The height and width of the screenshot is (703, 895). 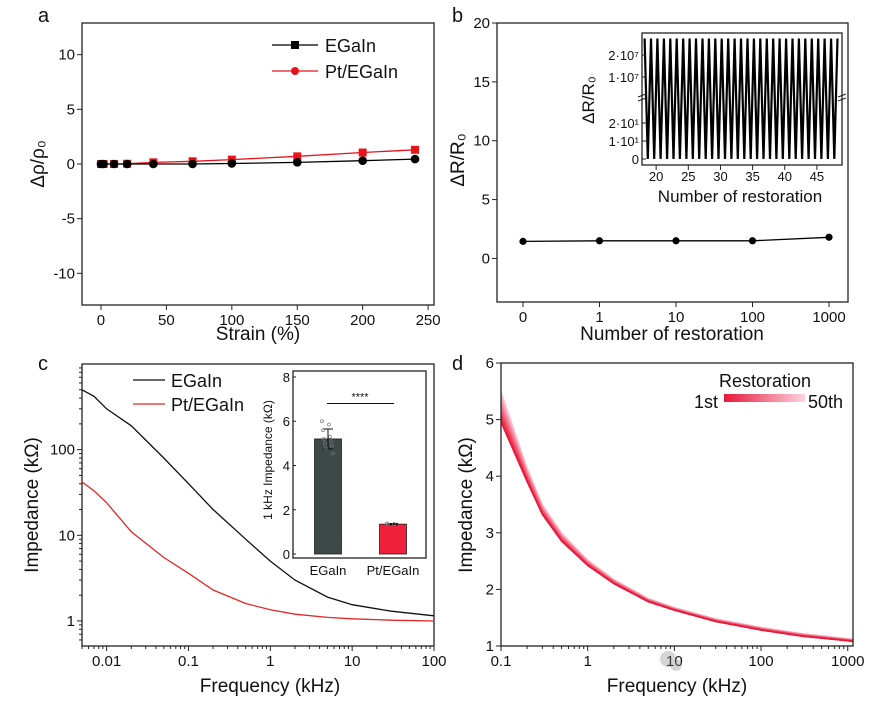 I want to click on cycle-series-line, so click(x=741, y=99).